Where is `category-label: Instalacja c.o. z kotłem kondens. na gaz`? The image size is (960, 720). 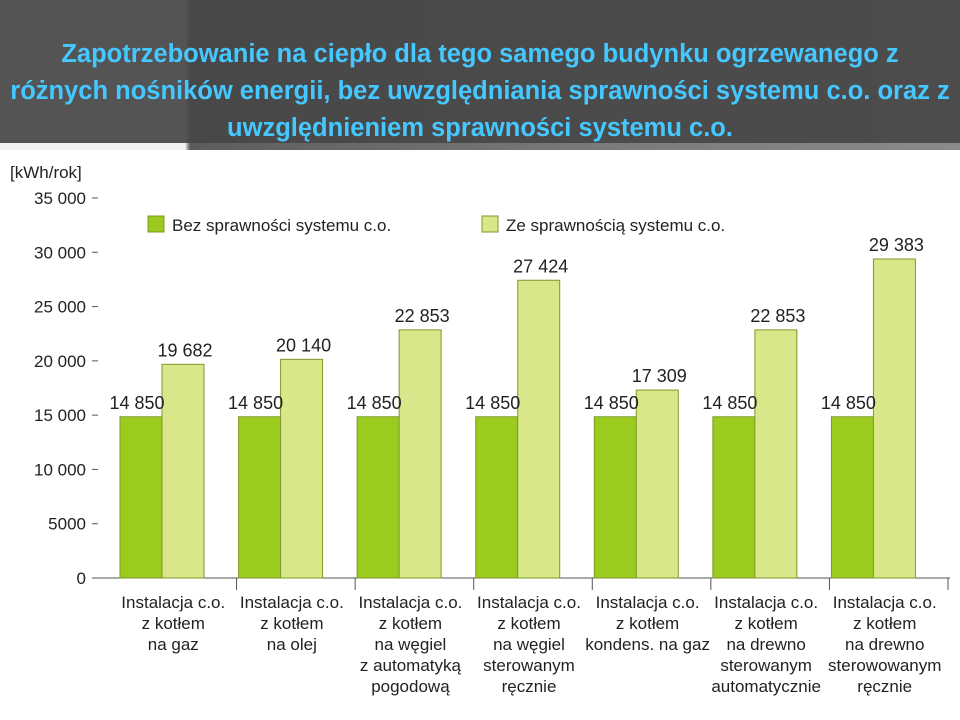 category-label: Instalacja c.o. z kotłem kondens. na gaz is located at coordinates (647, 623).